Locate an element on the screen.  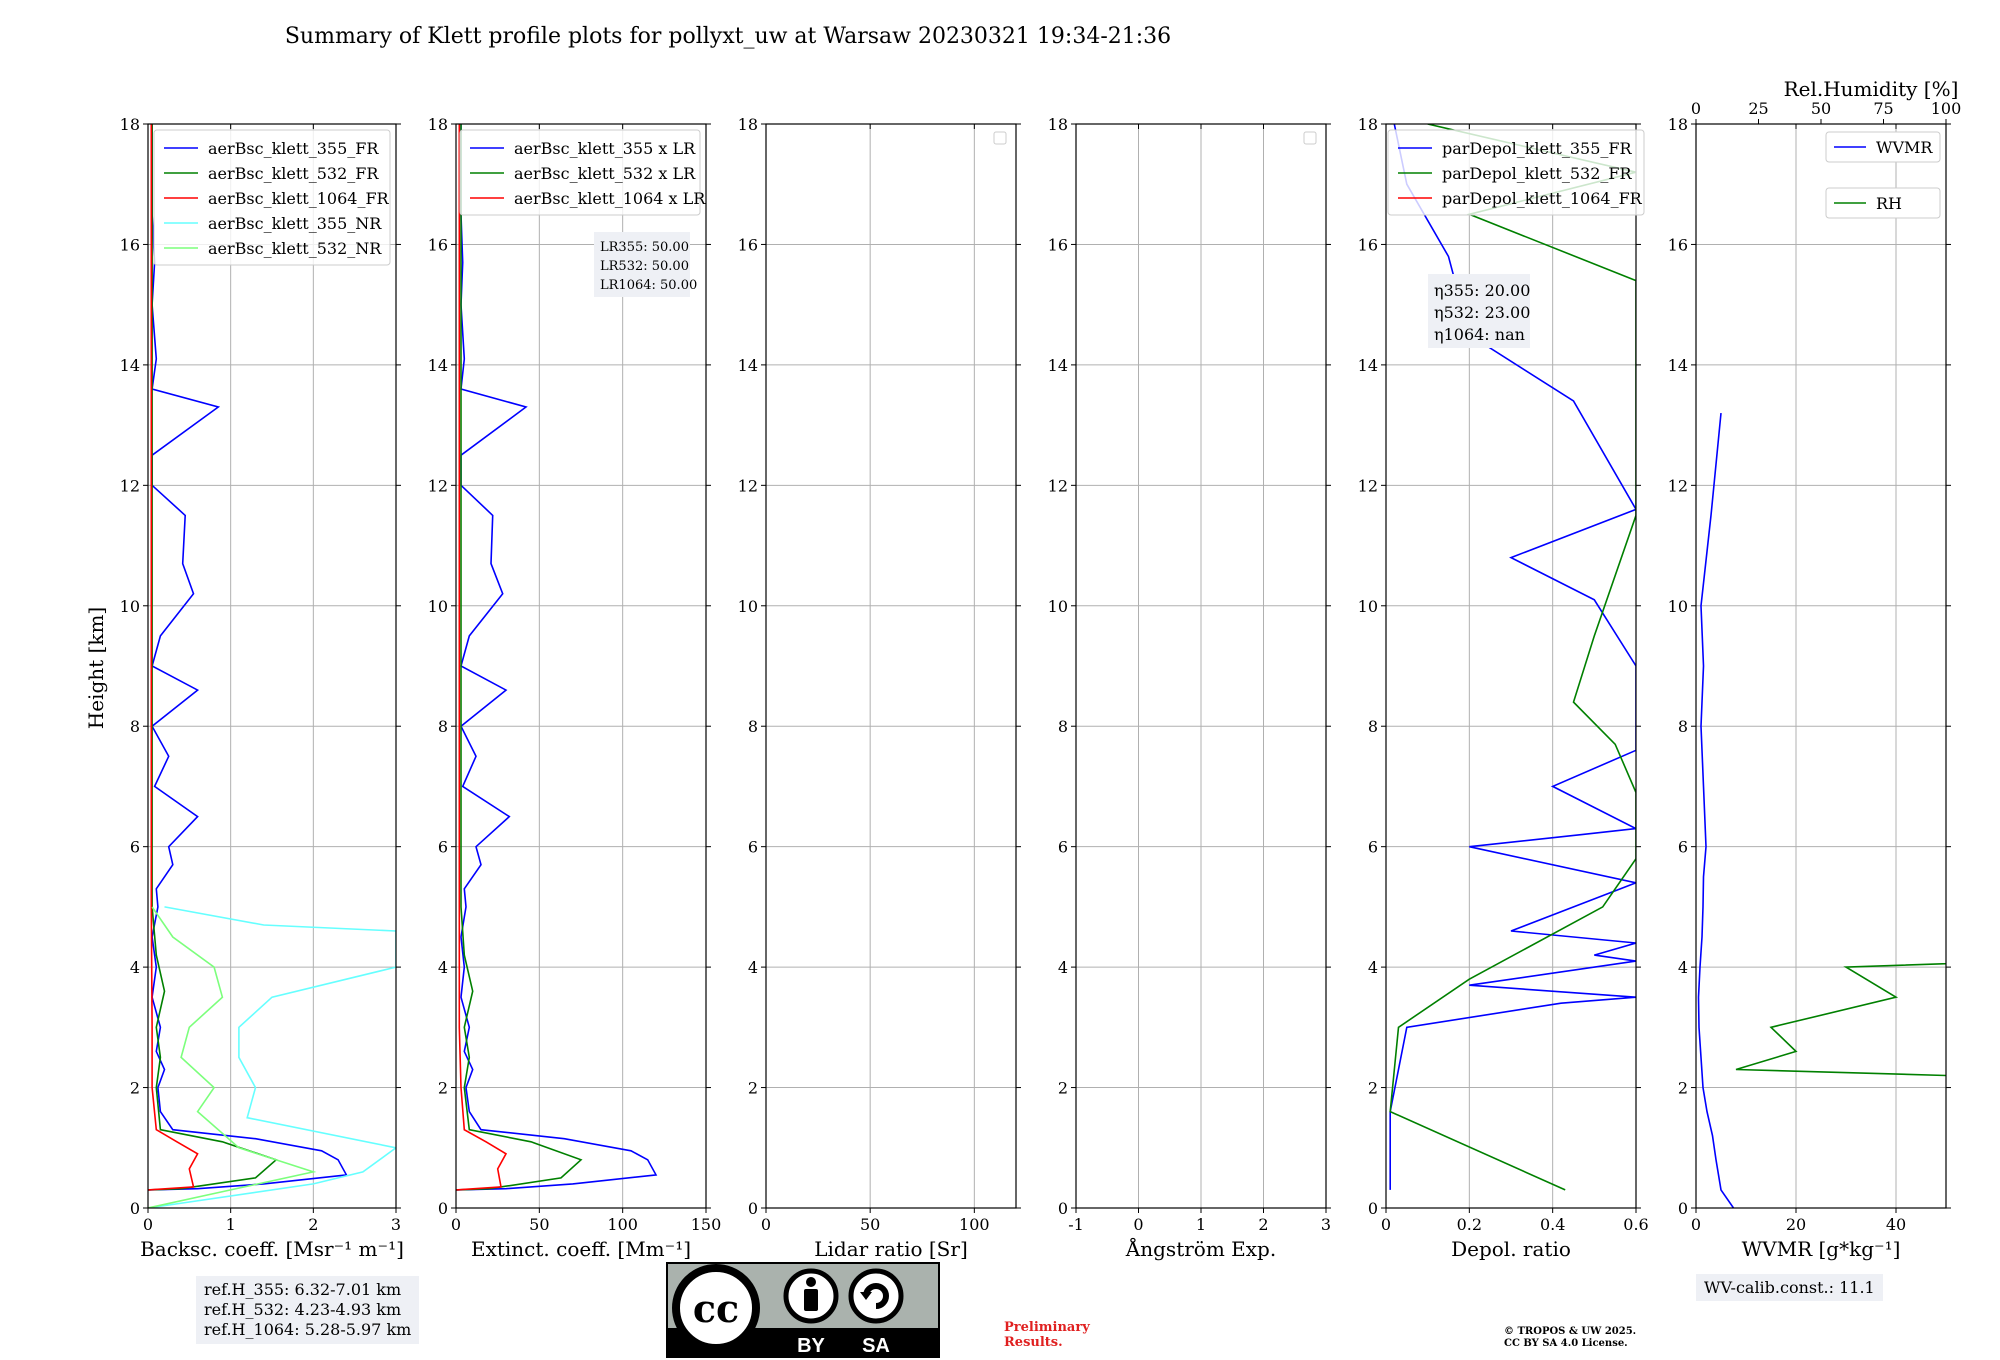
copyright-line-2: CC BY SA 4.0 License. is located at coordinates (1566, 1343).